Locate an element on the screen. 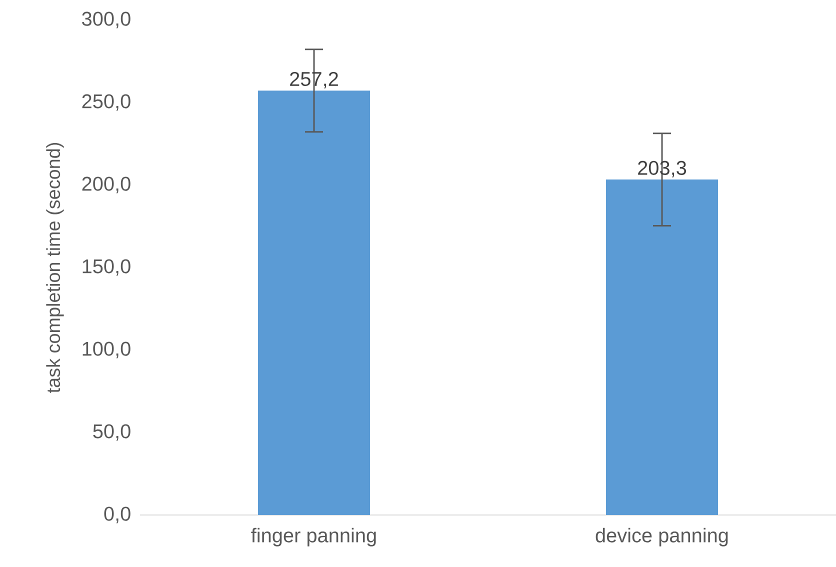  y-tick-label: 300,0 is located at coordinates (106, 20).